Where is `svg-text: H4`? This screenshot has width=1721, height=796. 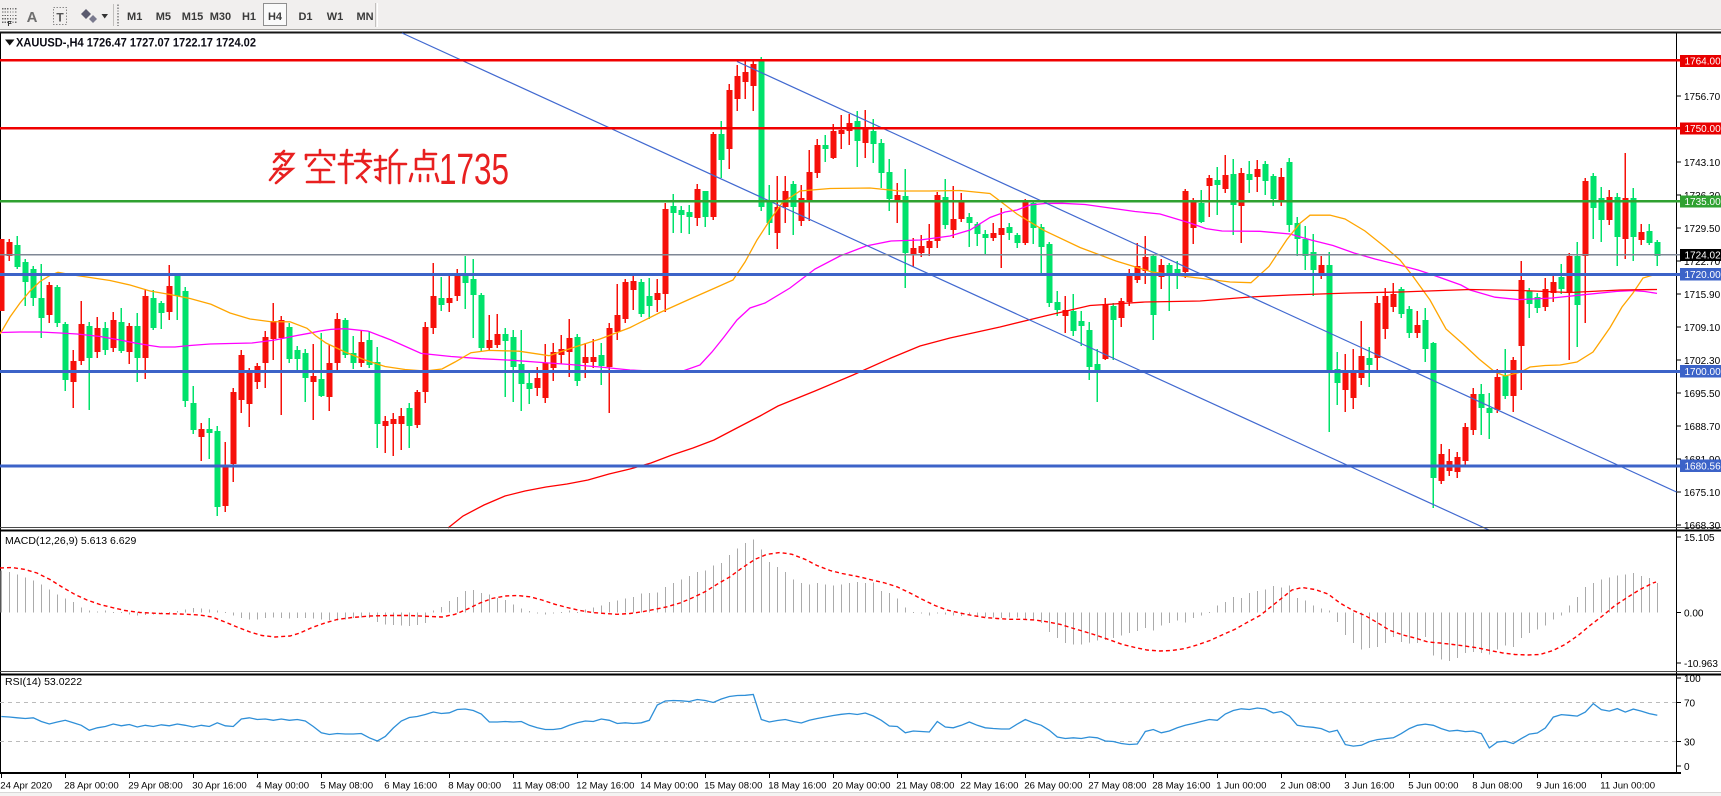 svg-text: H4 is located at coordinates (275, 17).